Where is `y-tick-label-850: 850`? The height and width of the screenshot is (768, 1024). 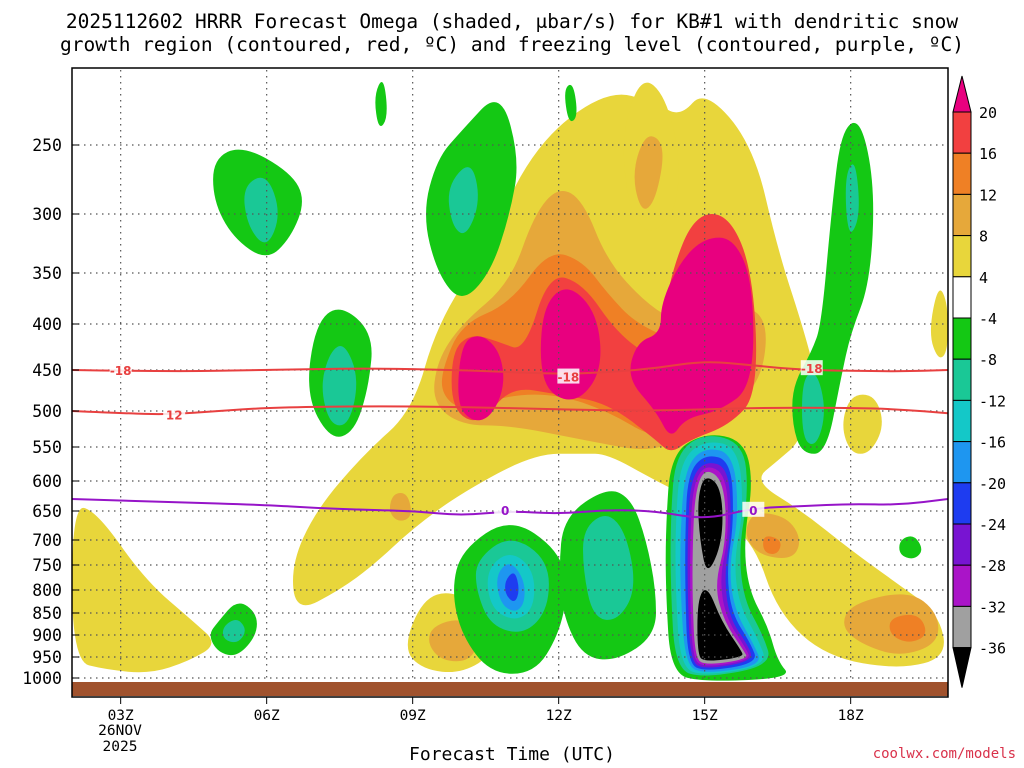 y-tick-label-850: 850 is located at coordinates (47, 613).